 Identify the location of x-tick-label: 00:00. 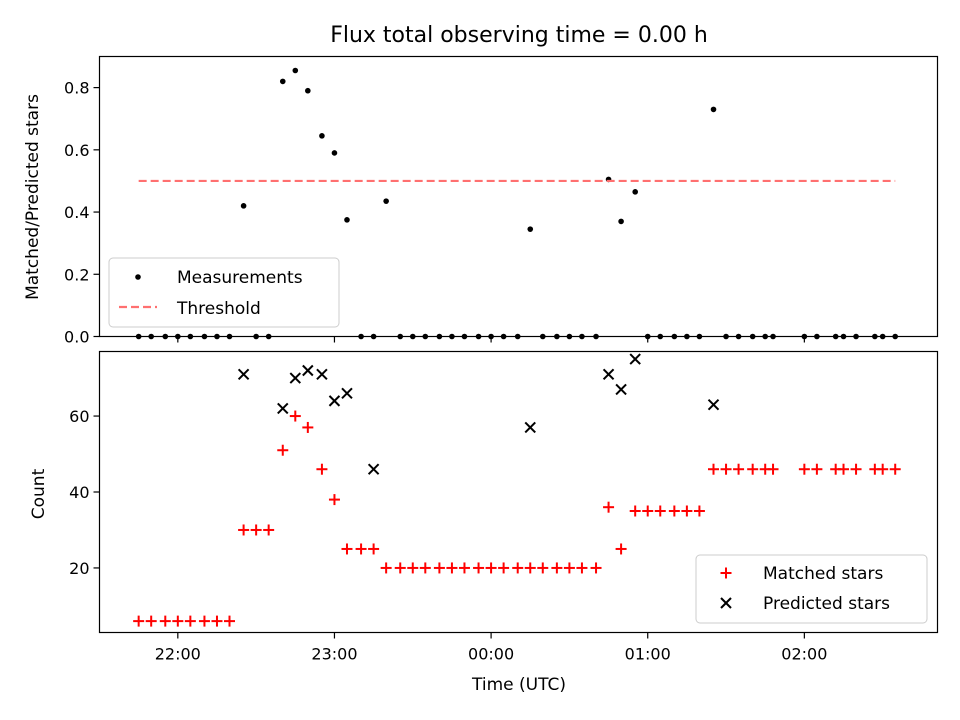
(491, 654).